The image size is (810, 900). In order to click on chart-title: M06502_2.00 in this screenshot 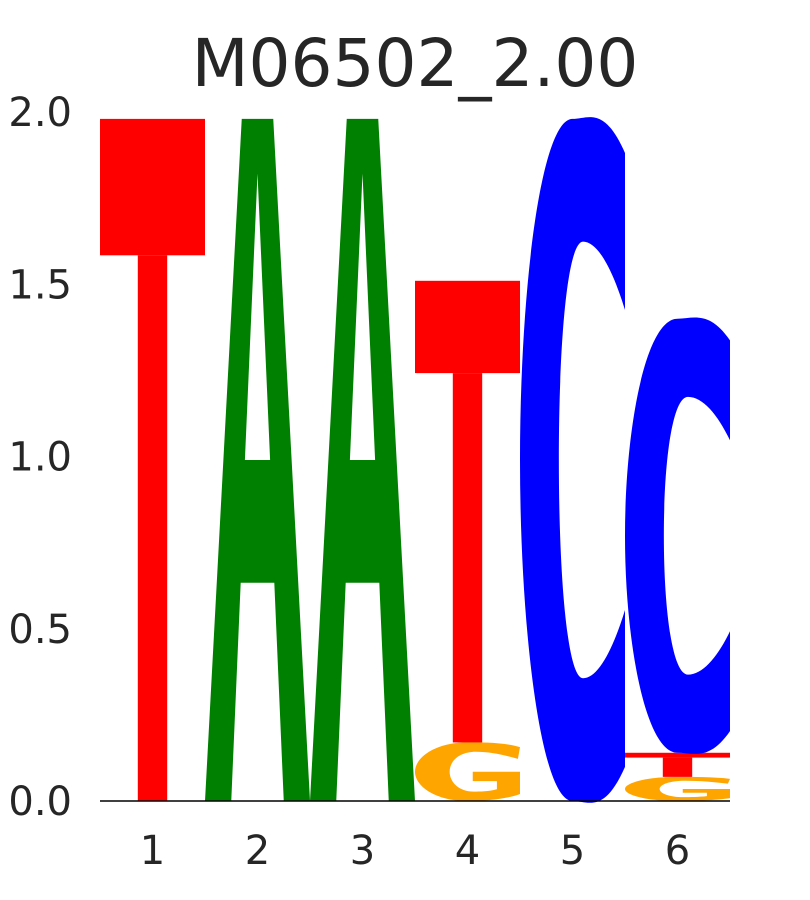, I will do `click(415, 63)`.